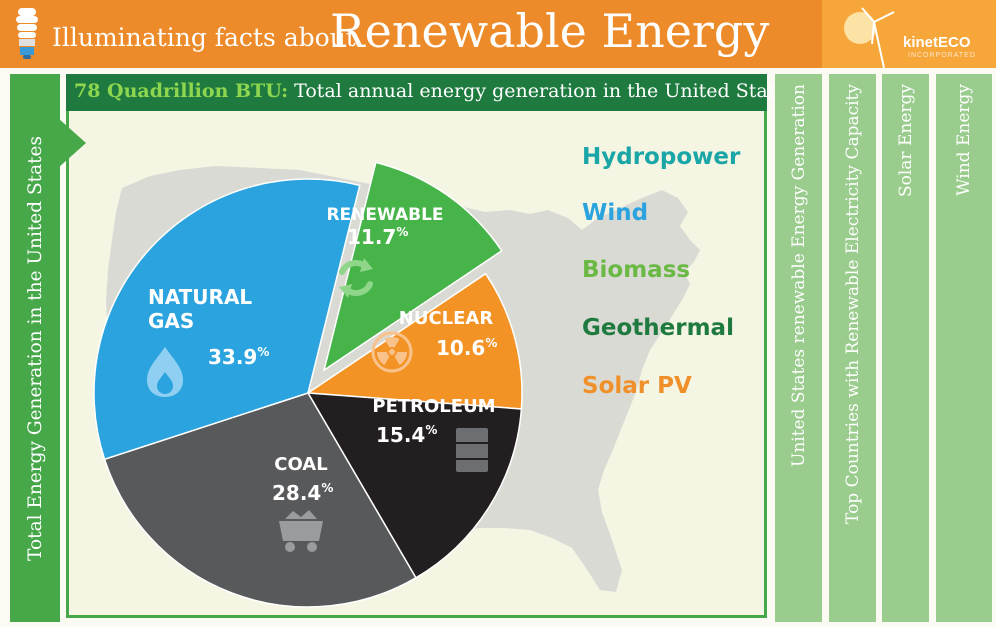 The width and height of the screenshot is (996, 627). I want to click on header-title-main: Renewable Energy, so click(550, 31).